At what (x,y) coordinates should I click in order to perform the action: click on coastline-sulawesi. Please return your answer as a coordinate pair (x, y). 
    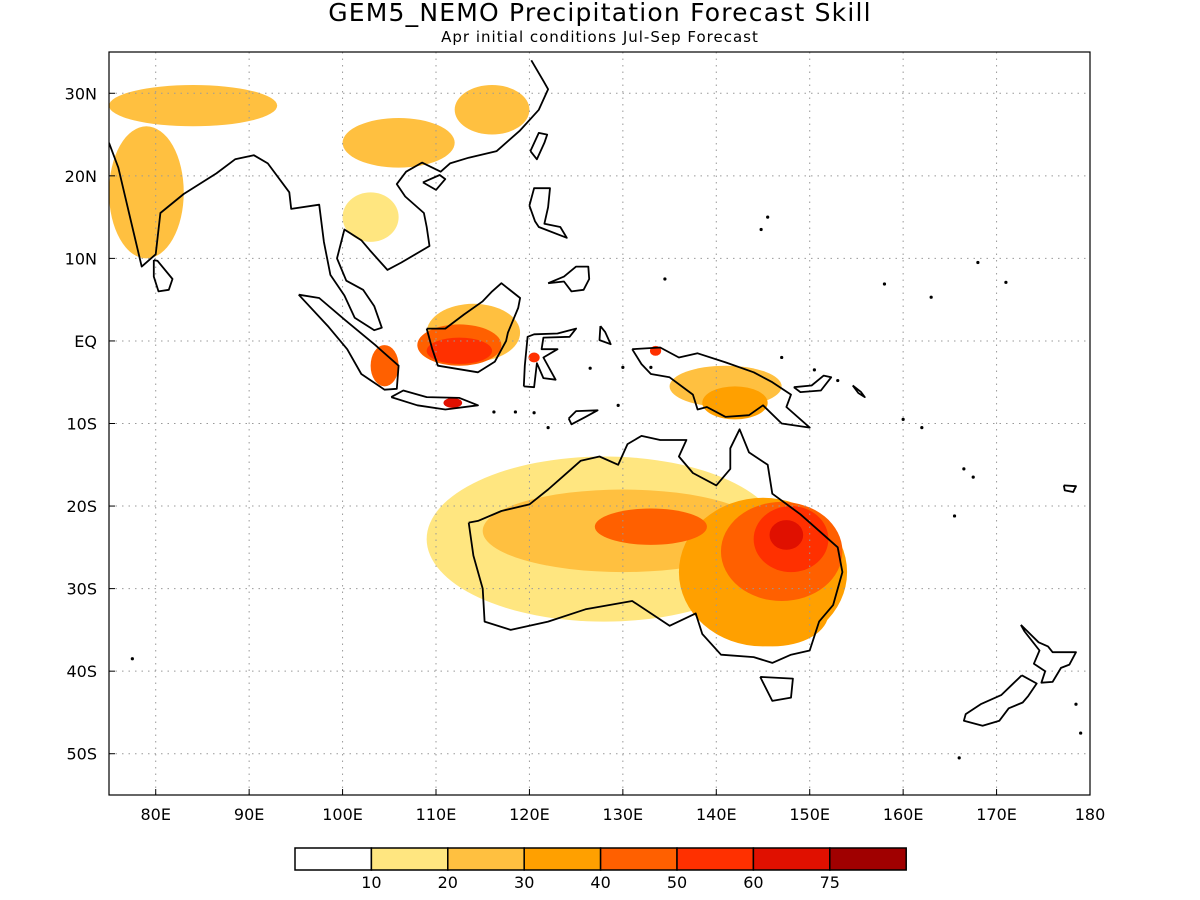
    Looking at the image, I should click on (549, 358).